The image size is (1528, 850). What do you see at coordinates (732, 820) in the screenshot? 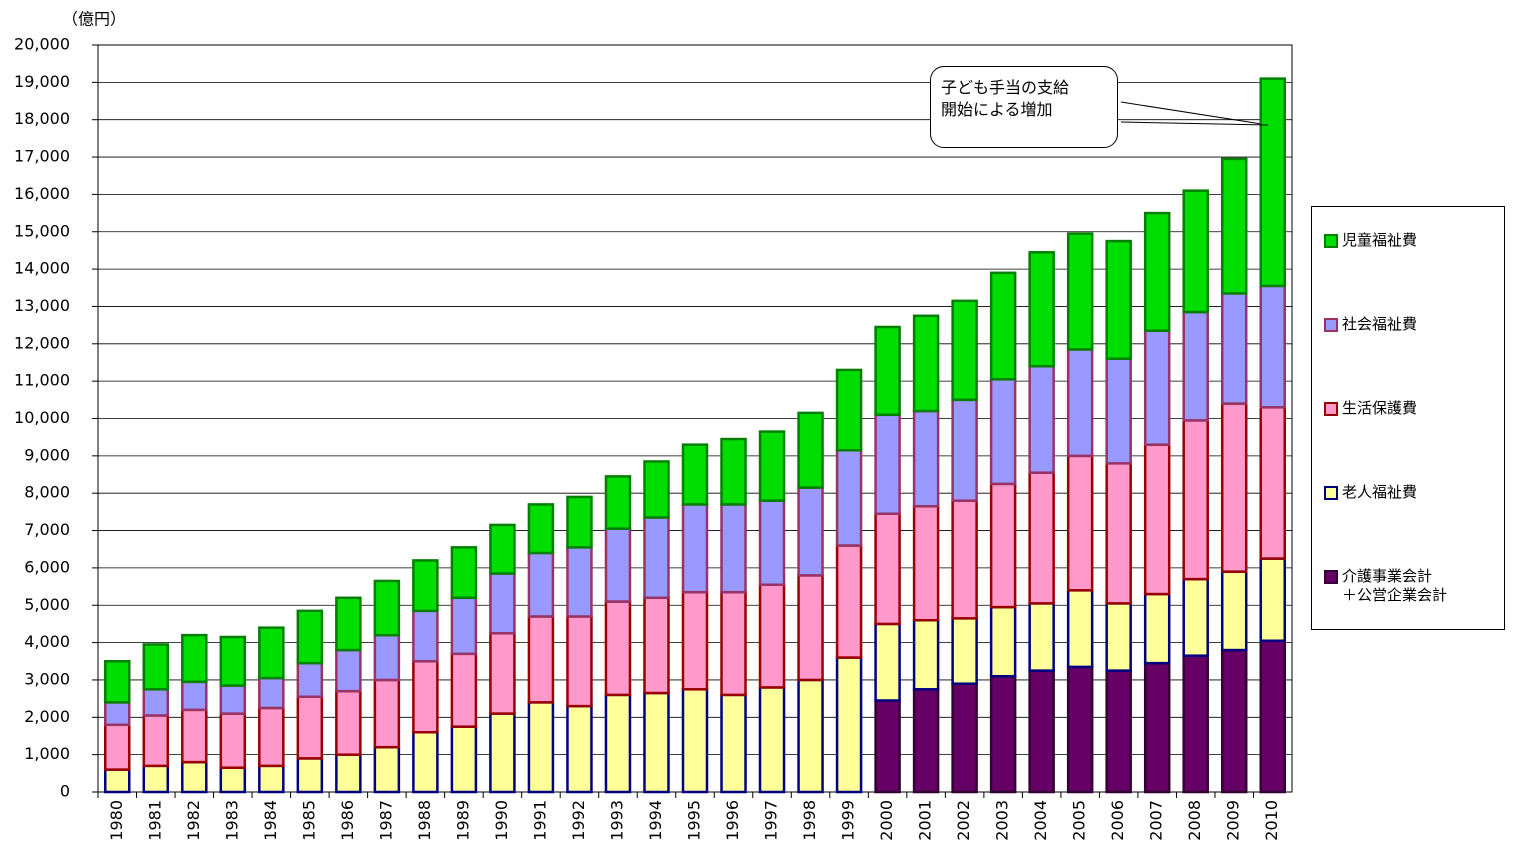
I see `x-tick-label: 1996` at bounding box center [732, 820].